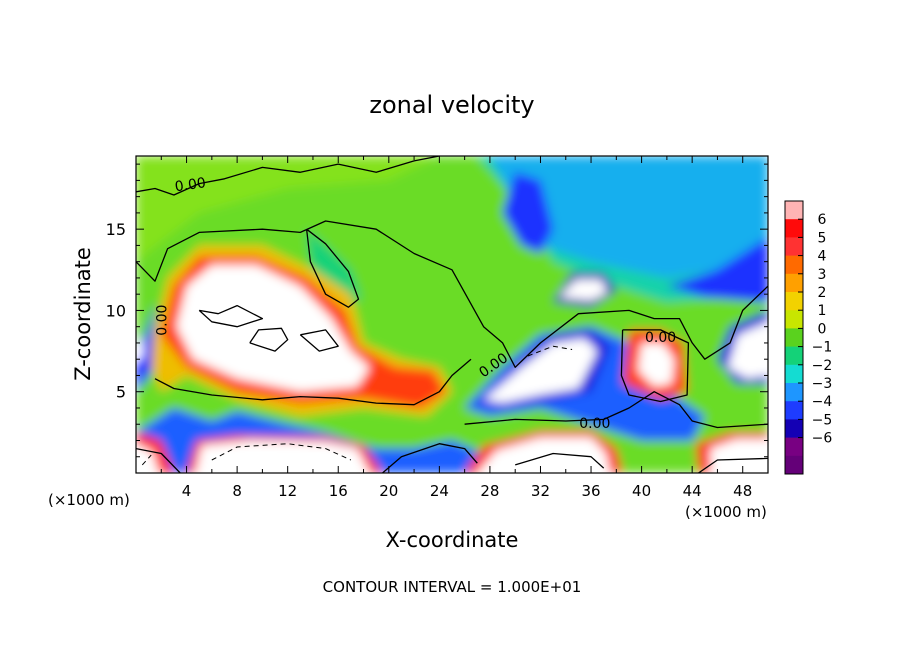 The width and height of the screenshot is (904, 654). Describe the element at coordinates (822, 402) in the screenshot. I see `colorbar-tick-label: −4` at that location.